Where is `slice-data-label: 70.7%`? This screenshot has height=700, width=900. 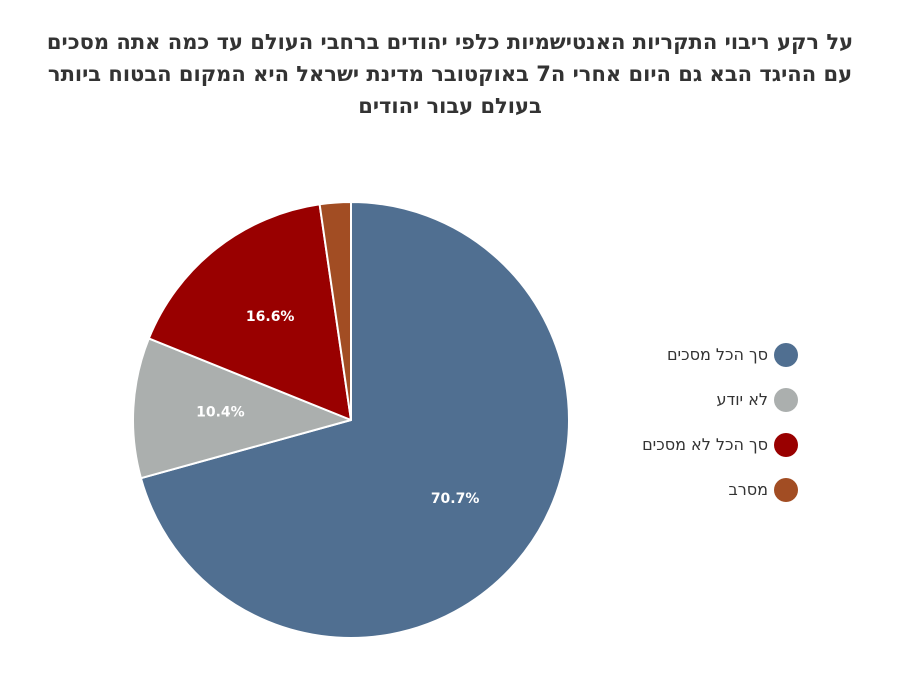
slice-data-label: 70.7% is located at coordinates (455, 499).